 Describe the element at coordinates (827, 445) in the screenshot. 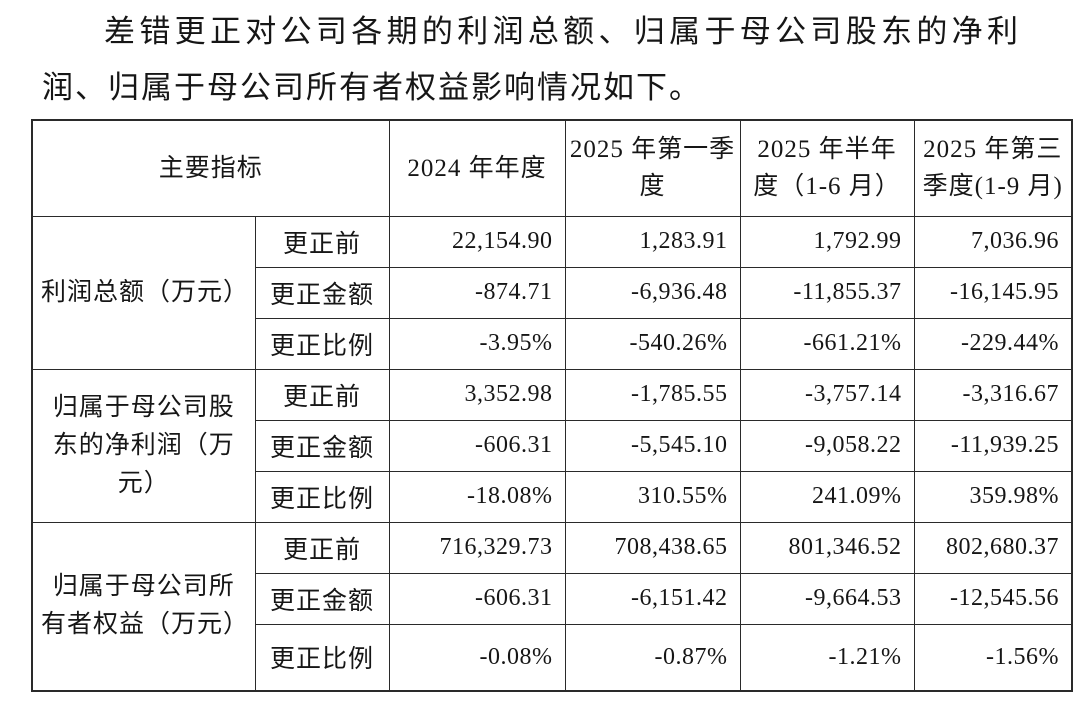

I see `value-cell: -9,058.22` at that location.